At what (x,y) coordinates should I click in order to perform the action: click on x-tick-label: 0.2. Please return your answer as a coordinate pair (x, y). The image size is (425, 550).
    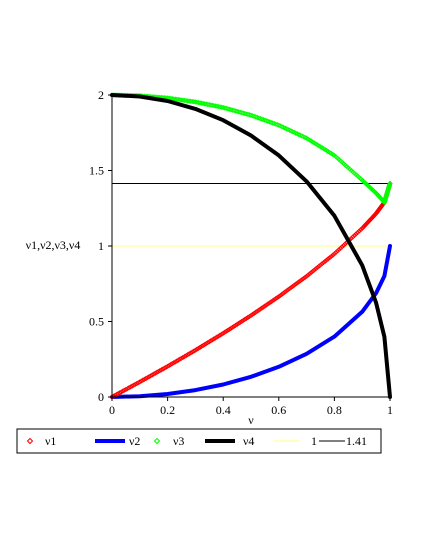
    Looking at the image, I should click on (167, 410).